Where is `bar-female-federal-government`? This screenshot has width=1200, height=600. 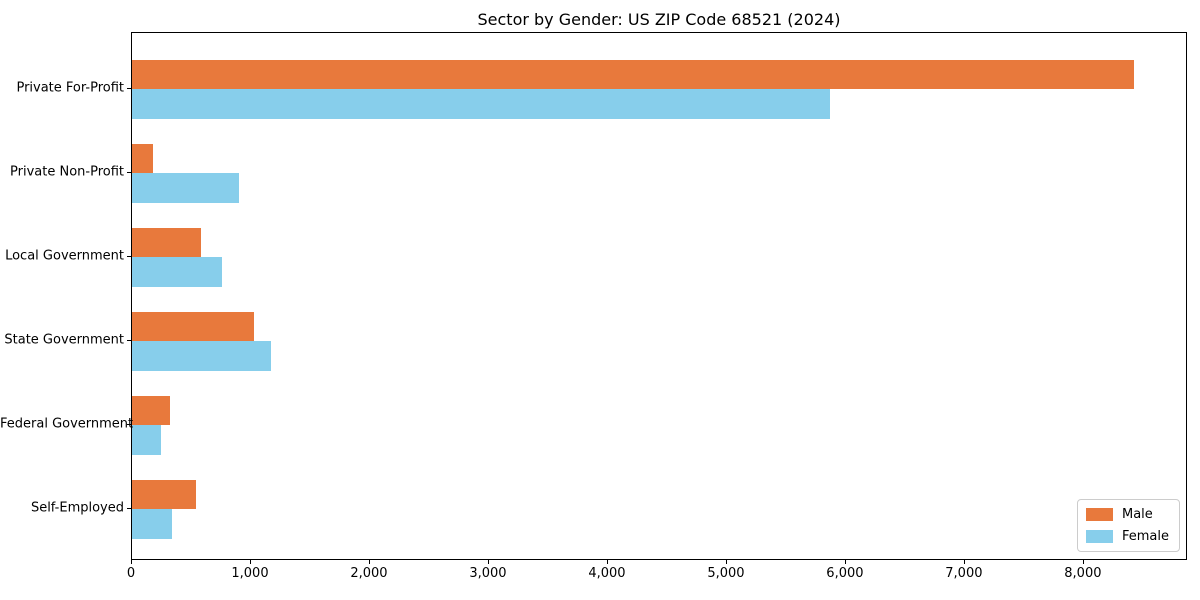
bar-female-federal-government is located at coordinates (147, 440).